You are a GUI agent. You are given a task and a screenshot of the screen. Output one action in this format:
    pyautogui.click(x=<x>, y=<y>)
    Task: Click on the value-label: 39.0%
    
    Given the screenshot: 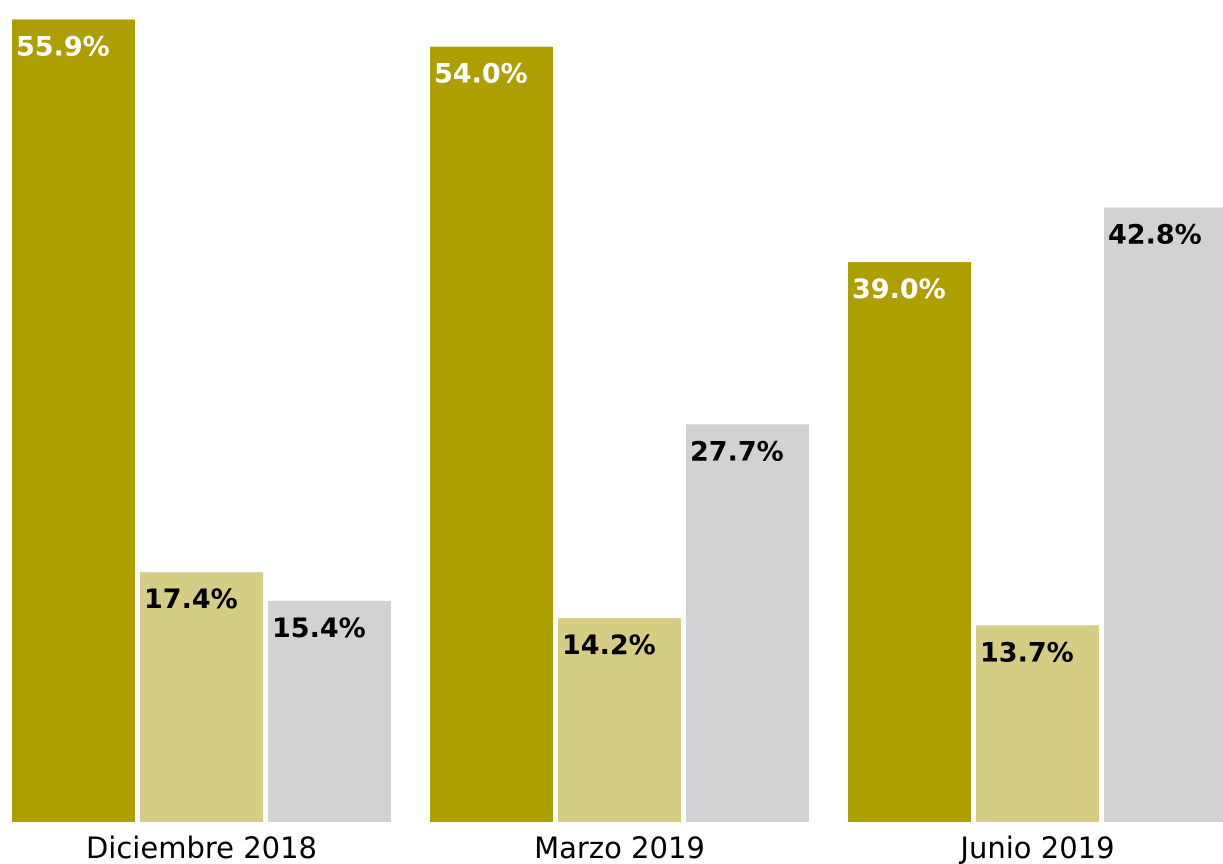 What is the action you would take?
    pyautogui.click(x=899, y=289)
    